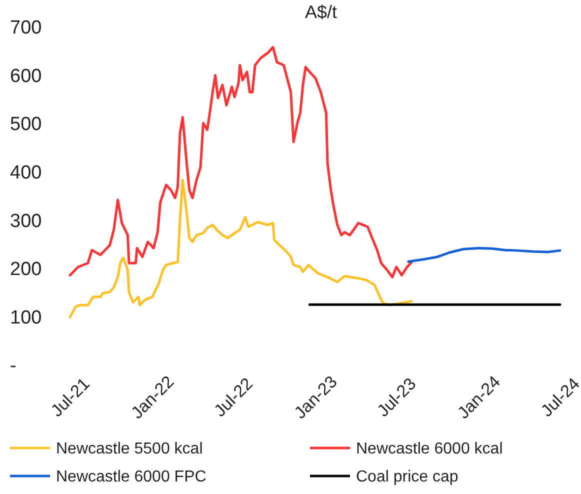 The width and height of the screenshot is (581, 494). Describe the element at coordinates (407, 477) in the screenshot. I see `legend-label: Coal price cap` at that location.